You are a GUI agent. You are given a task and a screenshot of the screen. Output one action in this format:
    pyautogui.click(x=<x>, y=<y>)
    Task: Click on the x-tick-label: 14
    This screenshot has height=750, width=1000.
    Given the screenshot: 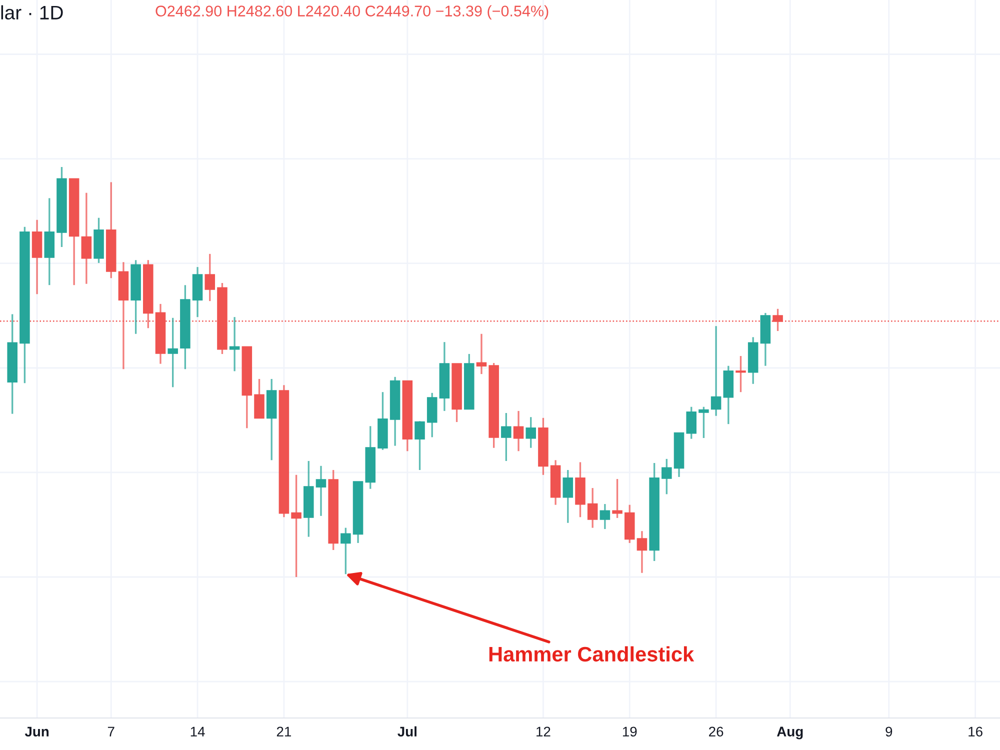 What is the action you would take?
    pyautogui.click(x=197, y=731)
    